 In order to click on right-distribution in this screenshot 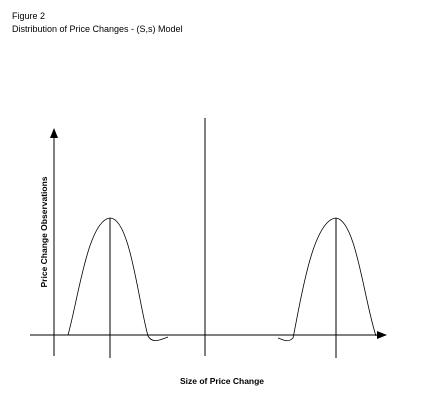, I will do `click(327, 279)`.